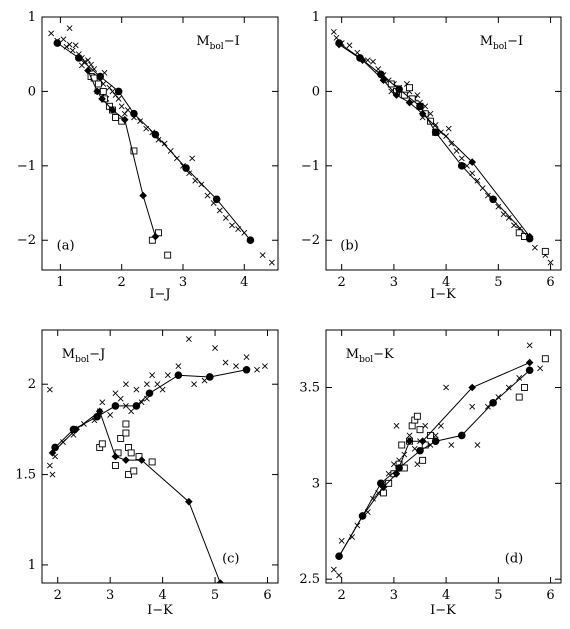  Describe the element at coordinates (309, 388) in the screenshot. I see `y-tick-label: 3.5` at that location.